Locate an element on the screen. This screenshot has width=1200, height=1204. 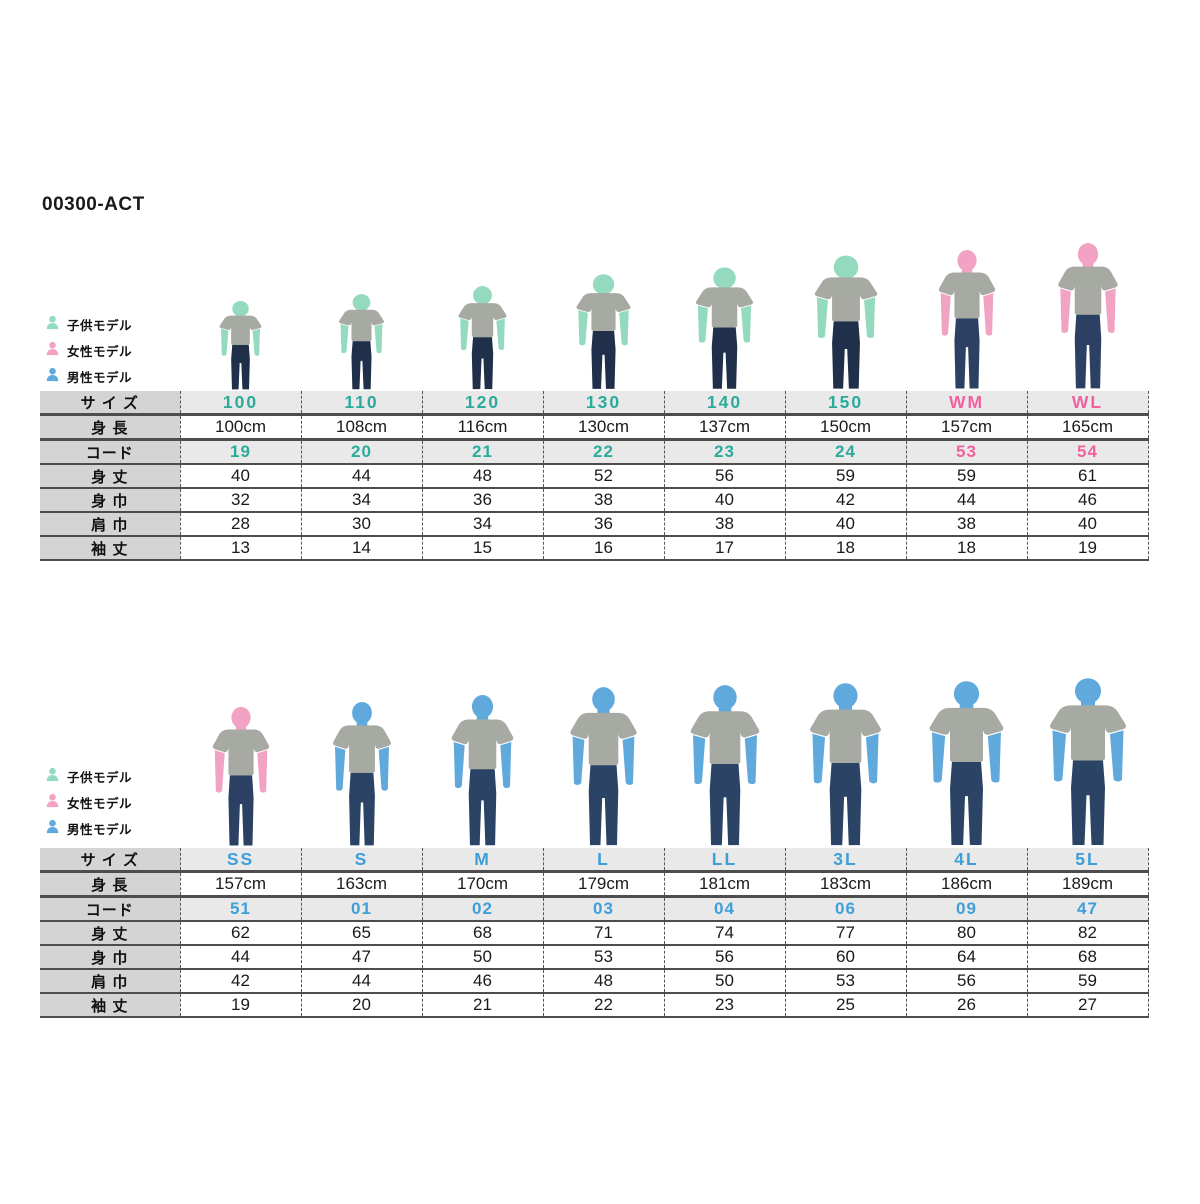
code-cell: 51 is located at coordinates (240, 909).